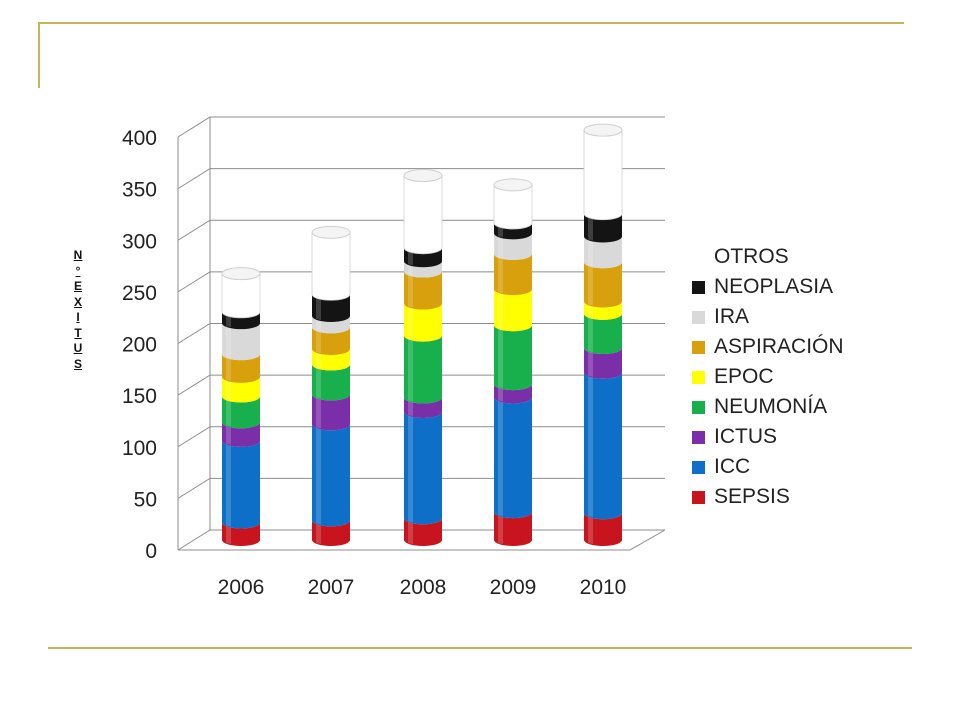 The width and height of the screenshot is (960, 720). Describe the element at coordinates (422, 540) in the screenshot. I see `floor-edge` at that location.